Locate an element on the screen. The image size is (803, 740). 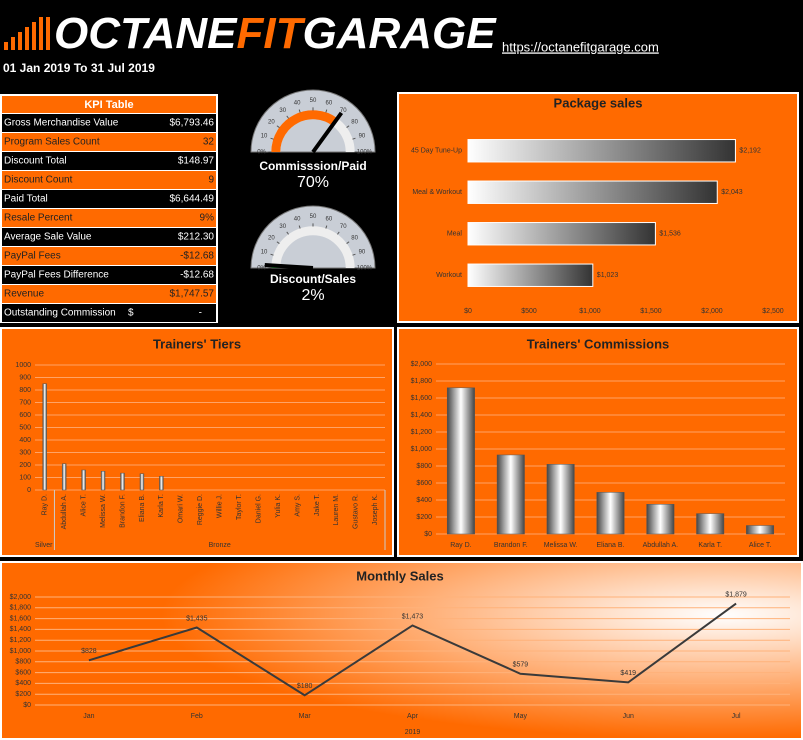
x-tick-label: Jun is located at coordinates (628, 716).